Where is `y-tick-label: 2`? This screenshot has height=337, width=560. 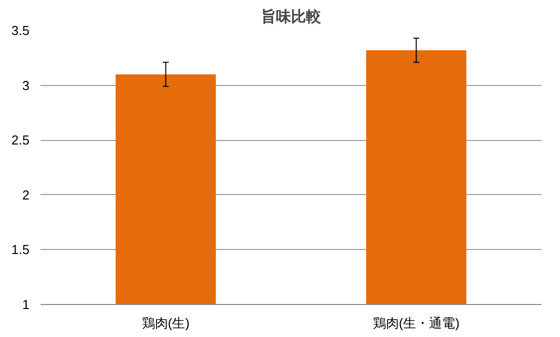
y-tick-label: 2 is located at coordinates (26, 194).